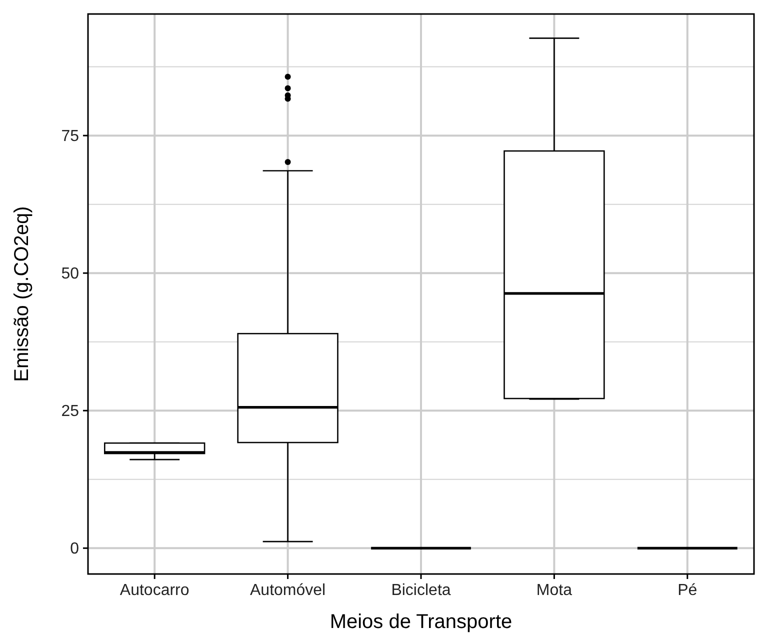  I want to click on y-tick-label: 50, so click(70, 274).